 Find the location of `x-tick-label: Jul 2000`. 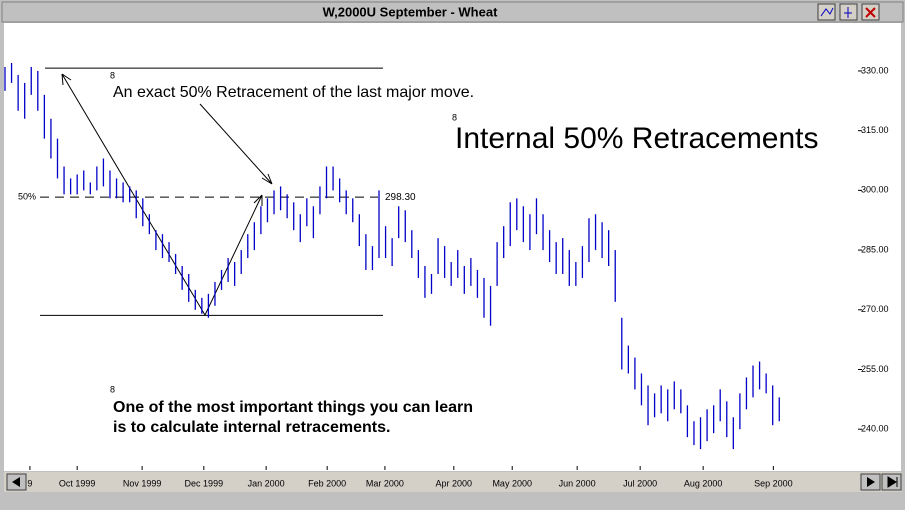

x-tick-label: Jul 2000 is located at coordinates (640, 483).